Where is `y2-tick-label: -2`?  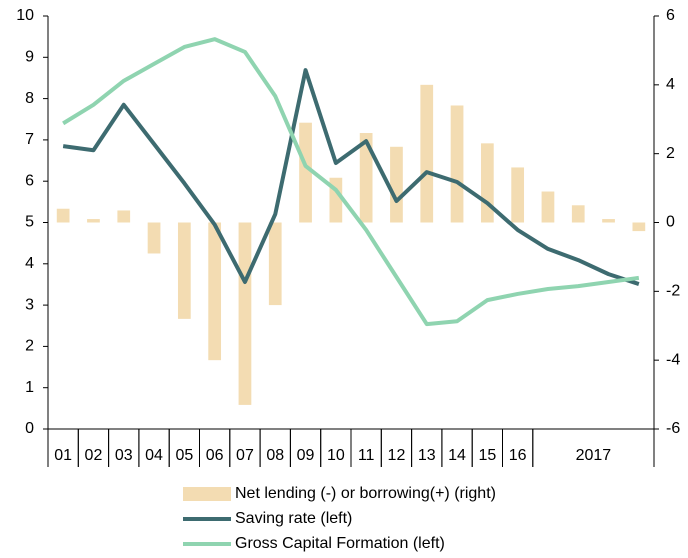
y2-tick-label: -2 is located at coordinates (673, 291).